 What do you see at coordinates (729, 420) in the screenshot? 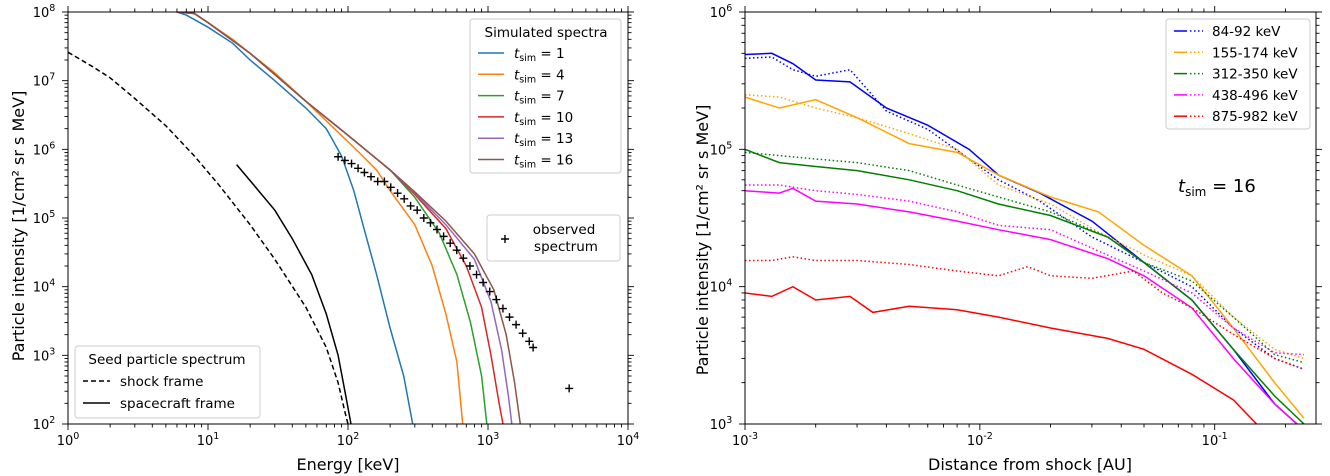
I see `right-y-tick-exp: 3` at bounding box center [729, 420].